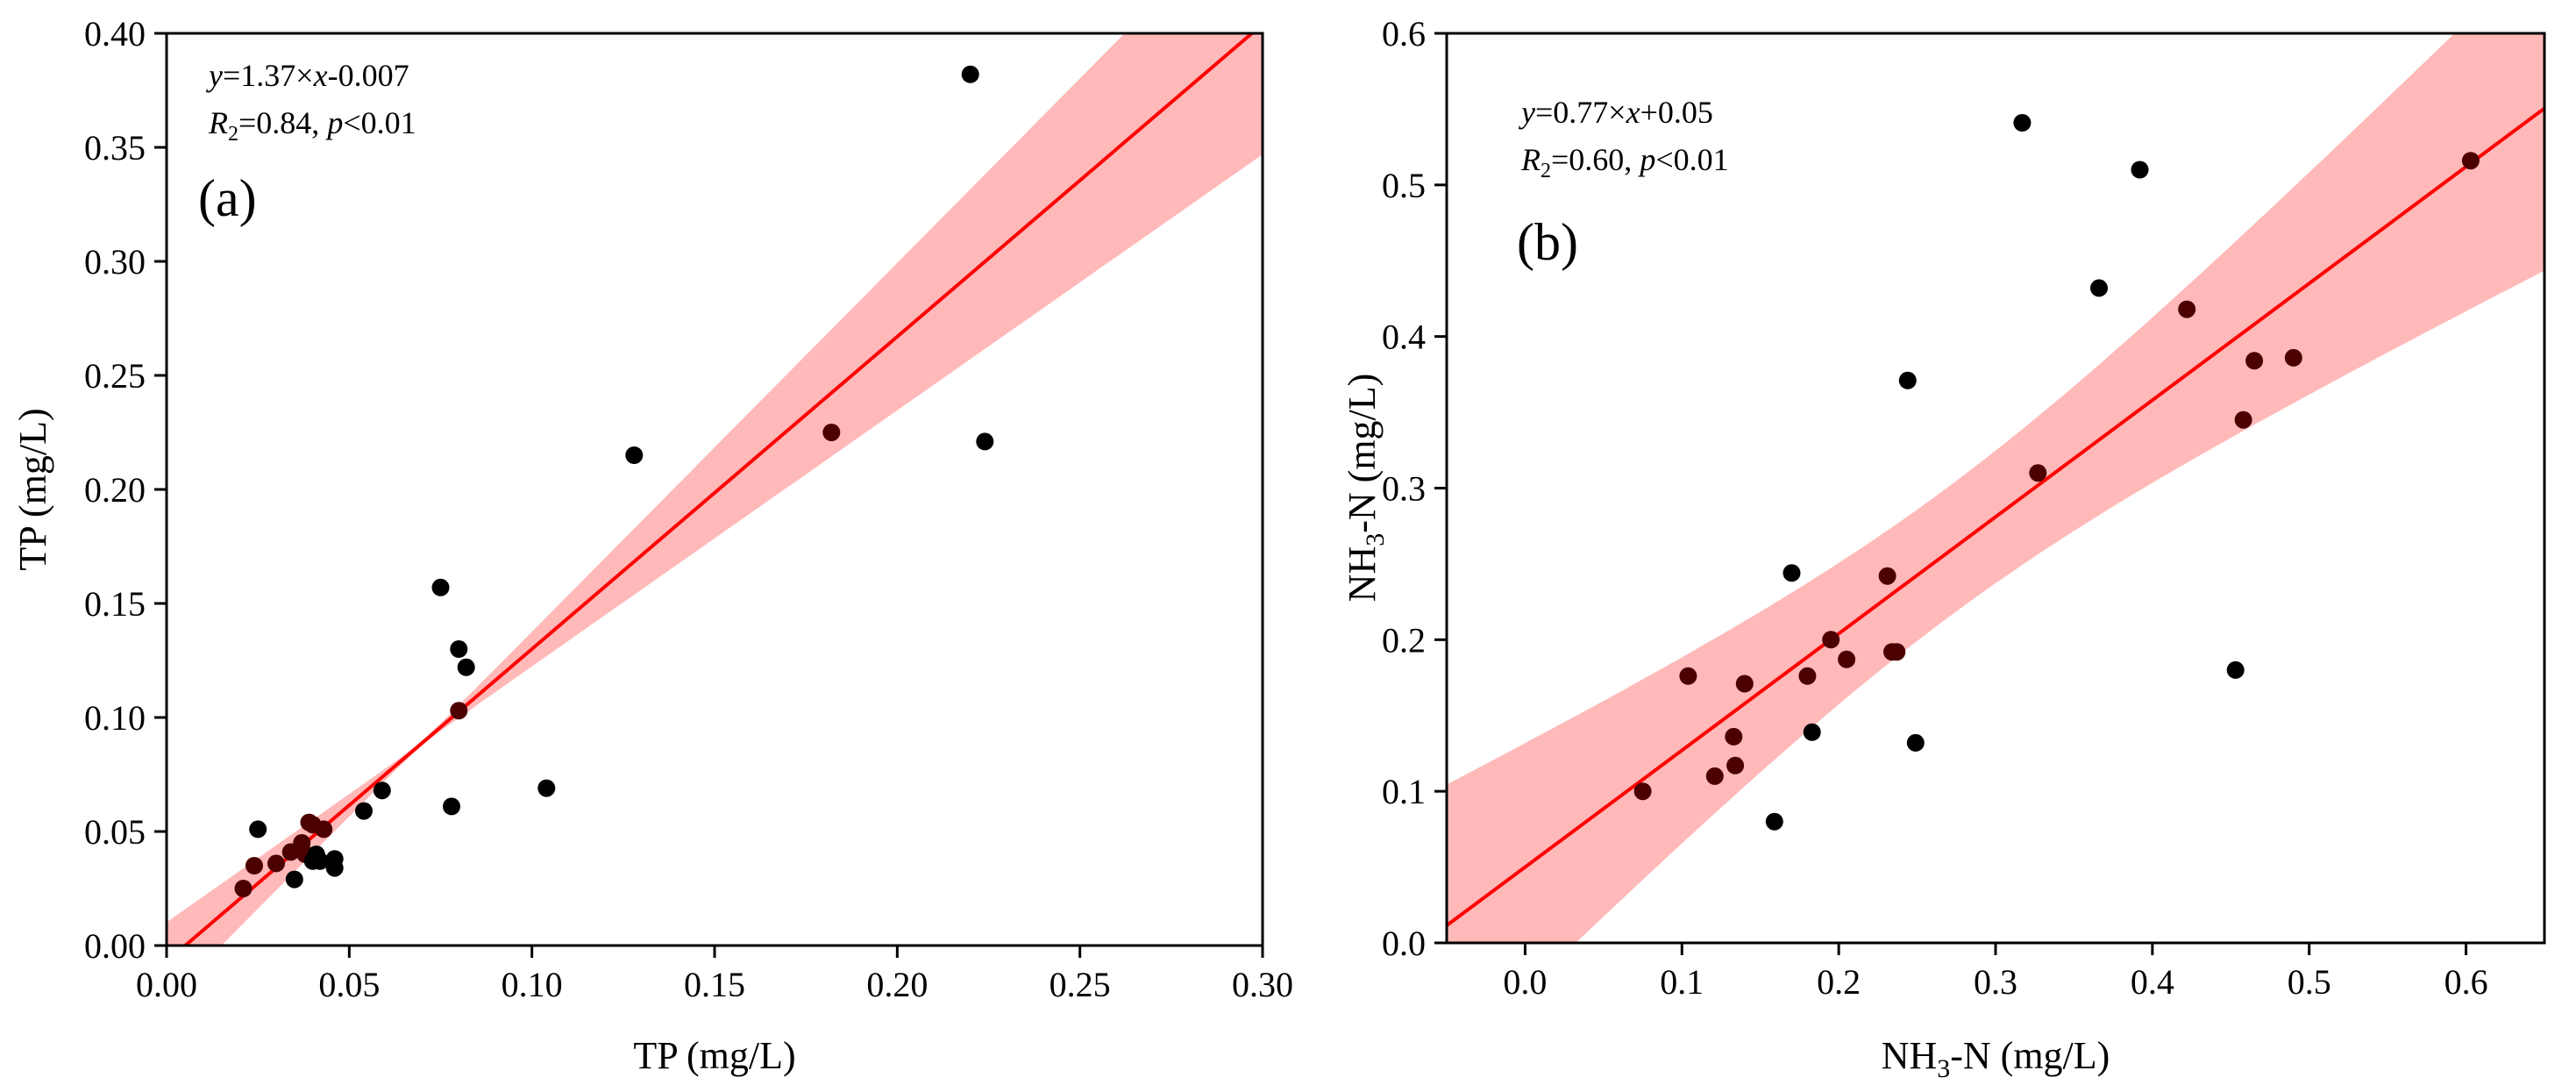 This screenshot has height=1092, width=2576. I want to click on y-tick-label: 0.00, so click(115, 946).